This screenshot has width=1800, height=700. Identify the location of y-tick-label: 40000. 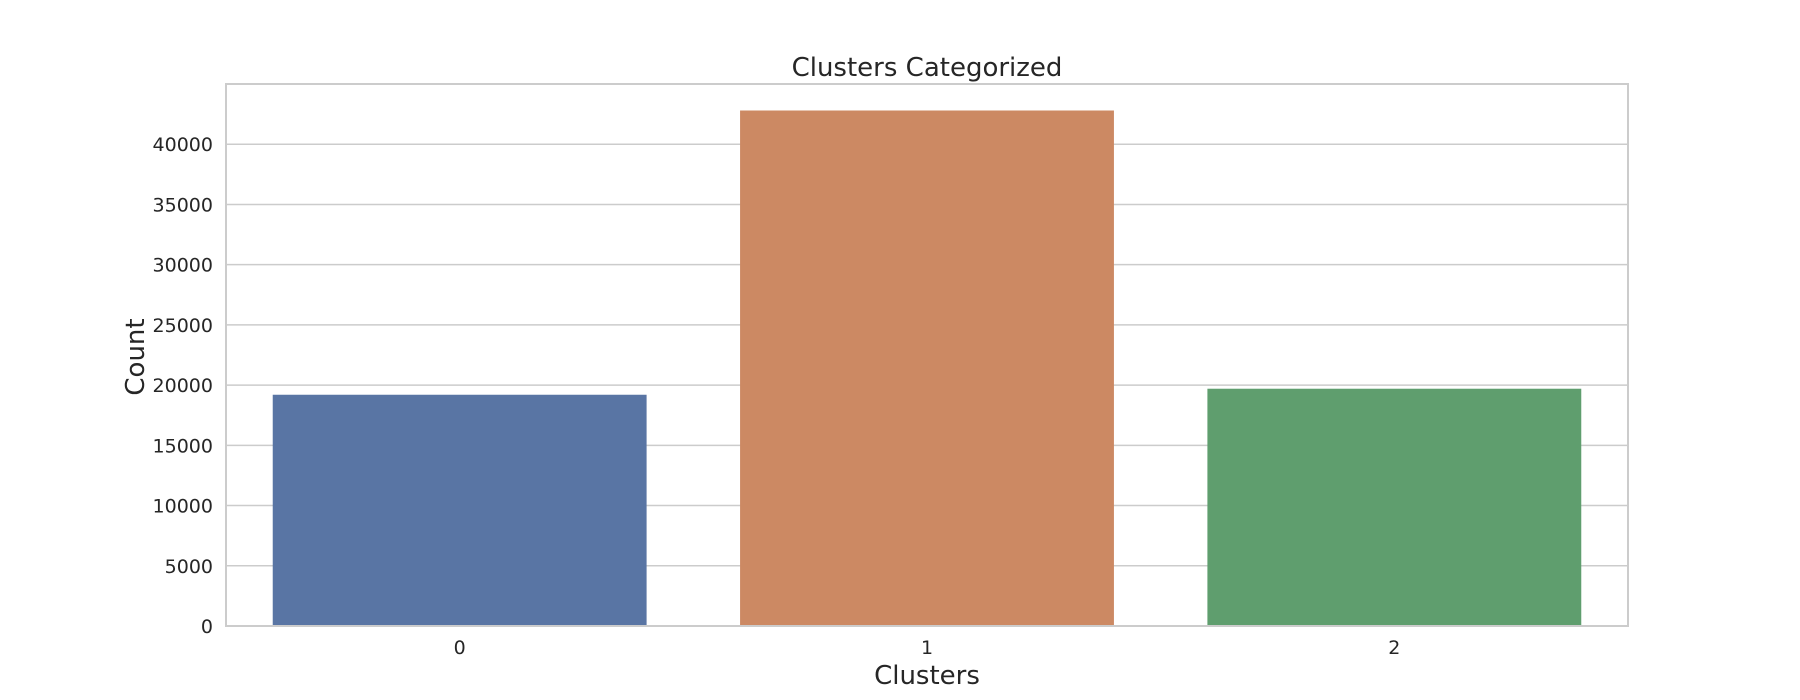
(183, 145).